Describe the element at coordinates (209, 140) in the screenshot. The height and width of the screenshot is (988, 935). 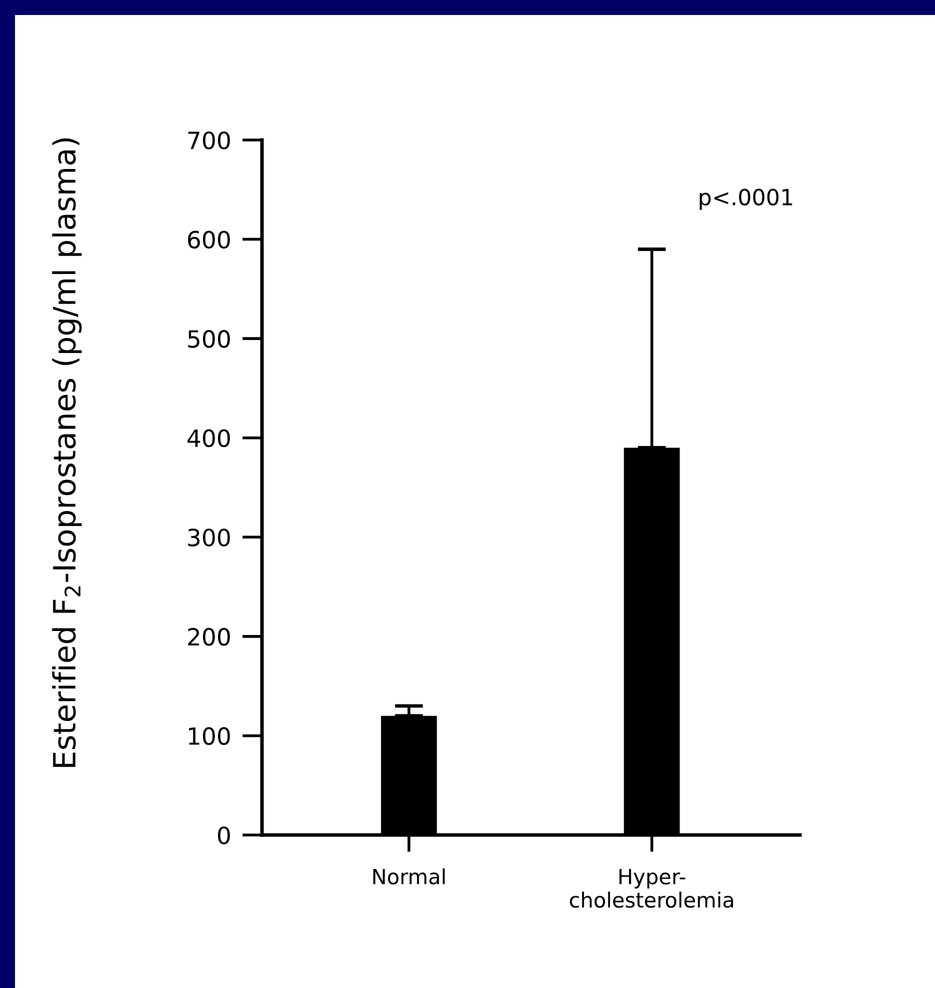
I see `y-tick-label: 700` at that location.